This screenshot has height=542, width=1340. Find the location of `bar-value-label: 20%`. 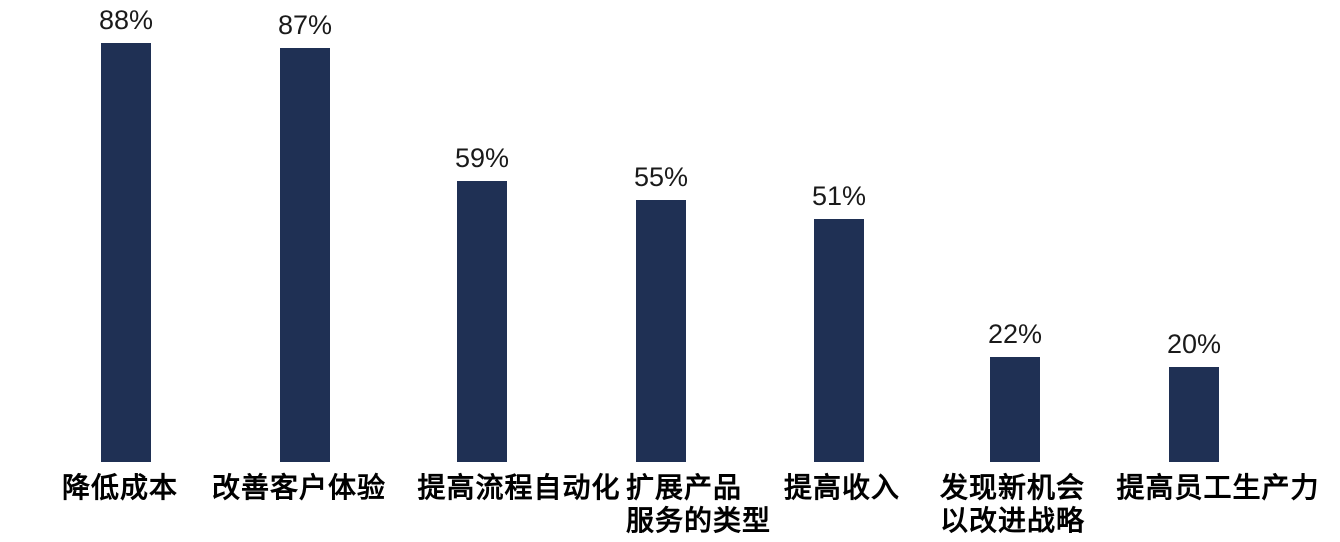

bar-value-label: 20% is located at coordinates (1194, 344).